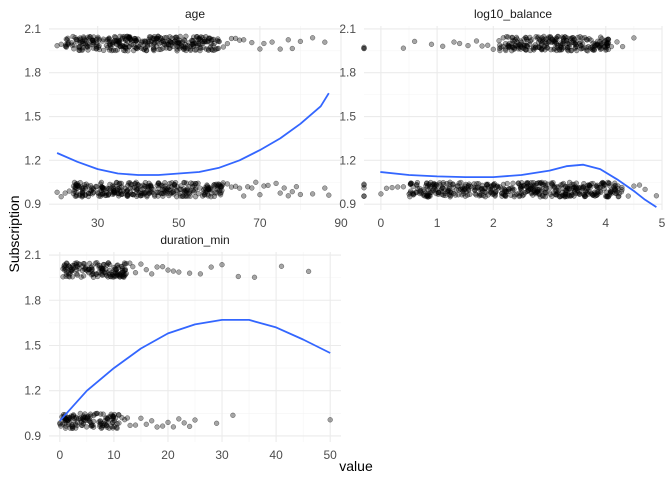  What do you see at coordinates (605, 223) in the screenshot?
I see `x-tick-label: 4` at bounding box center [605, 223].